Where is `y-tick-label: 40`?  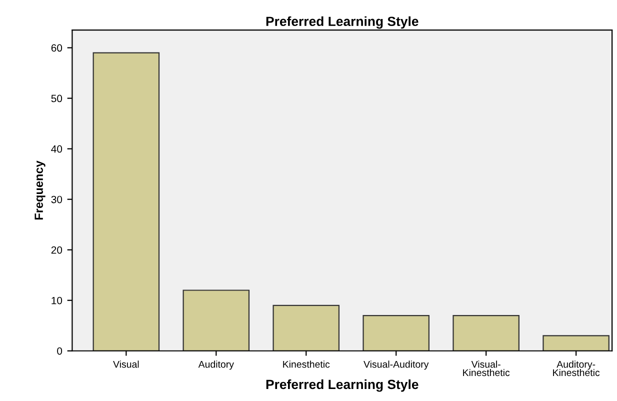 y-tick-label: 40 is located at coordinates (56, 149).